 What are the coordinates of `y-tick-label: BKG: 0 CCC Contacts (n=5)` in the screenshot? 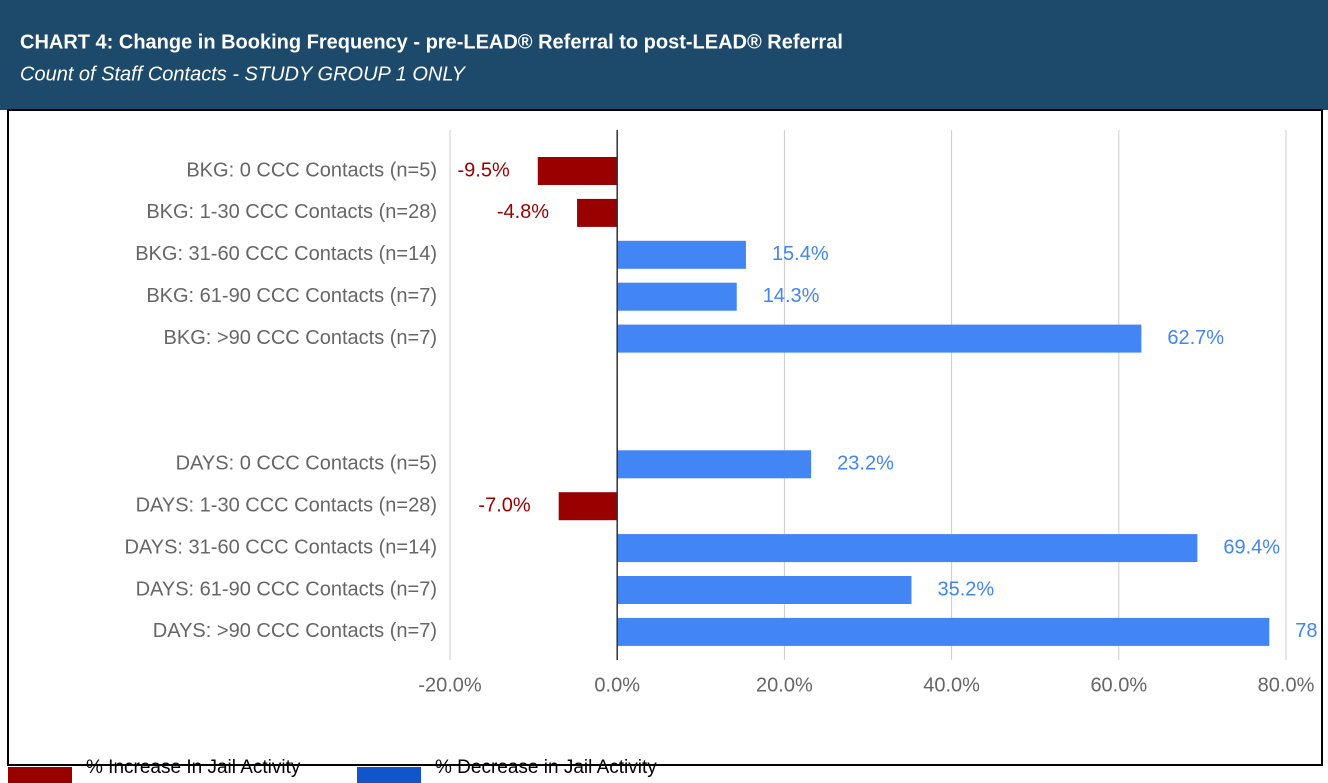 It's located at (311, 170).